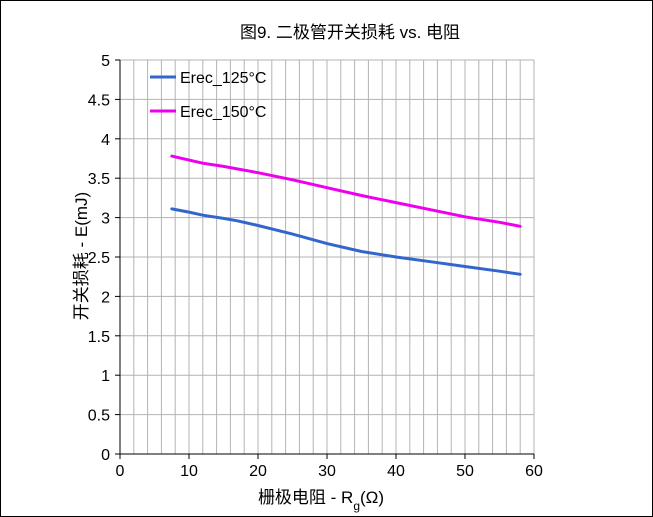 The height and width of the screenshot is (517, 653). I want to click on y-tick-label: 2, so click(105, 297).